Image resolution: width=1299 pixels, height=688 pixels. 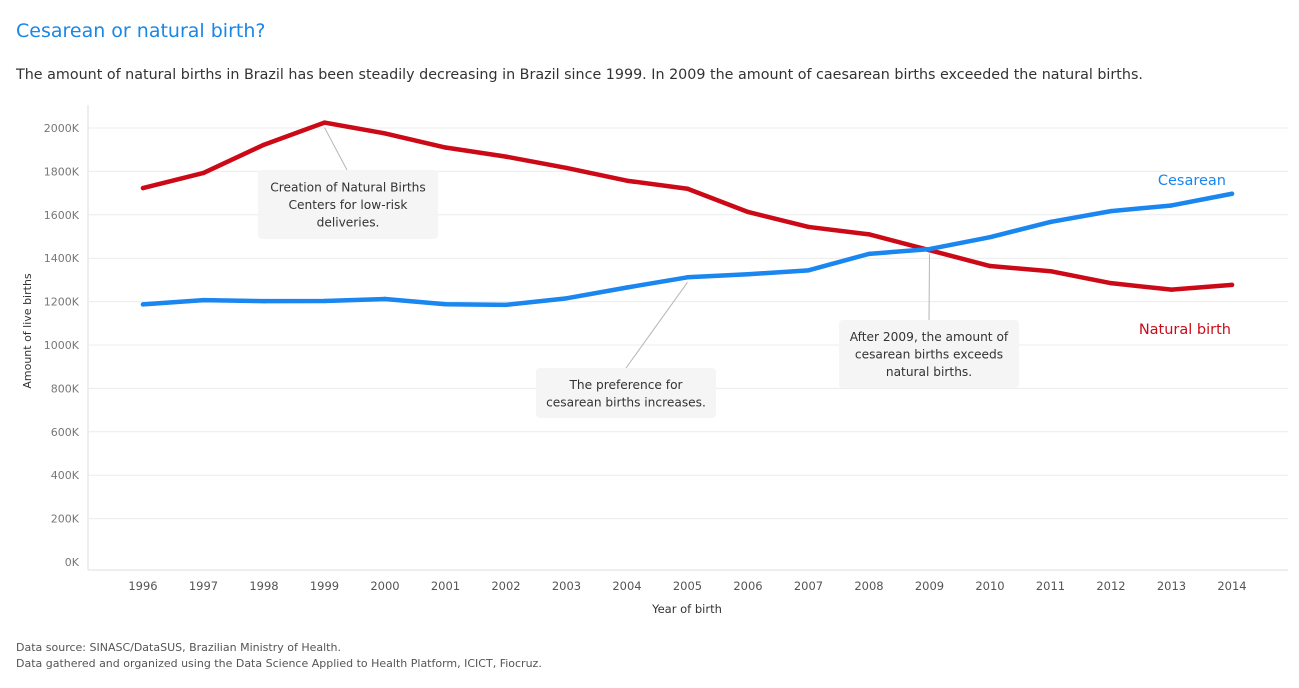 What do you see at coordinates (808, 270) in the screenshot?
I see `point-cesarean-2007` at bounding box center [808, 270].